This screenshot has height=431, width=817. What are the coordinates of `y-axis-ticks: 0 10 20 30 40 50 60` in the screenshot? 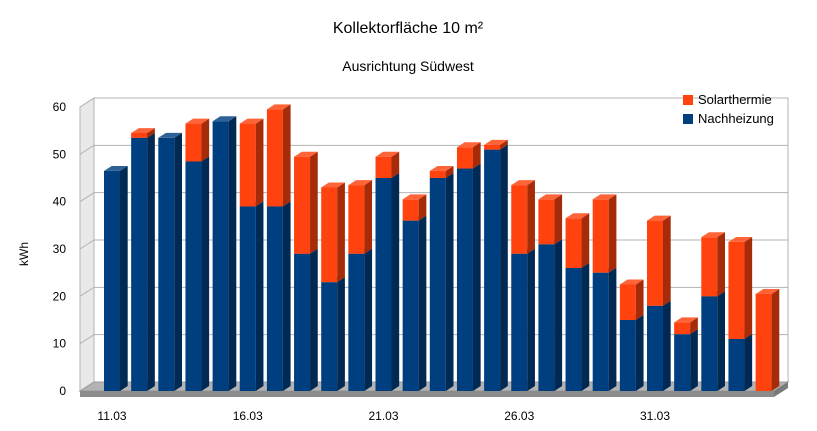 It's located at (60, 249).